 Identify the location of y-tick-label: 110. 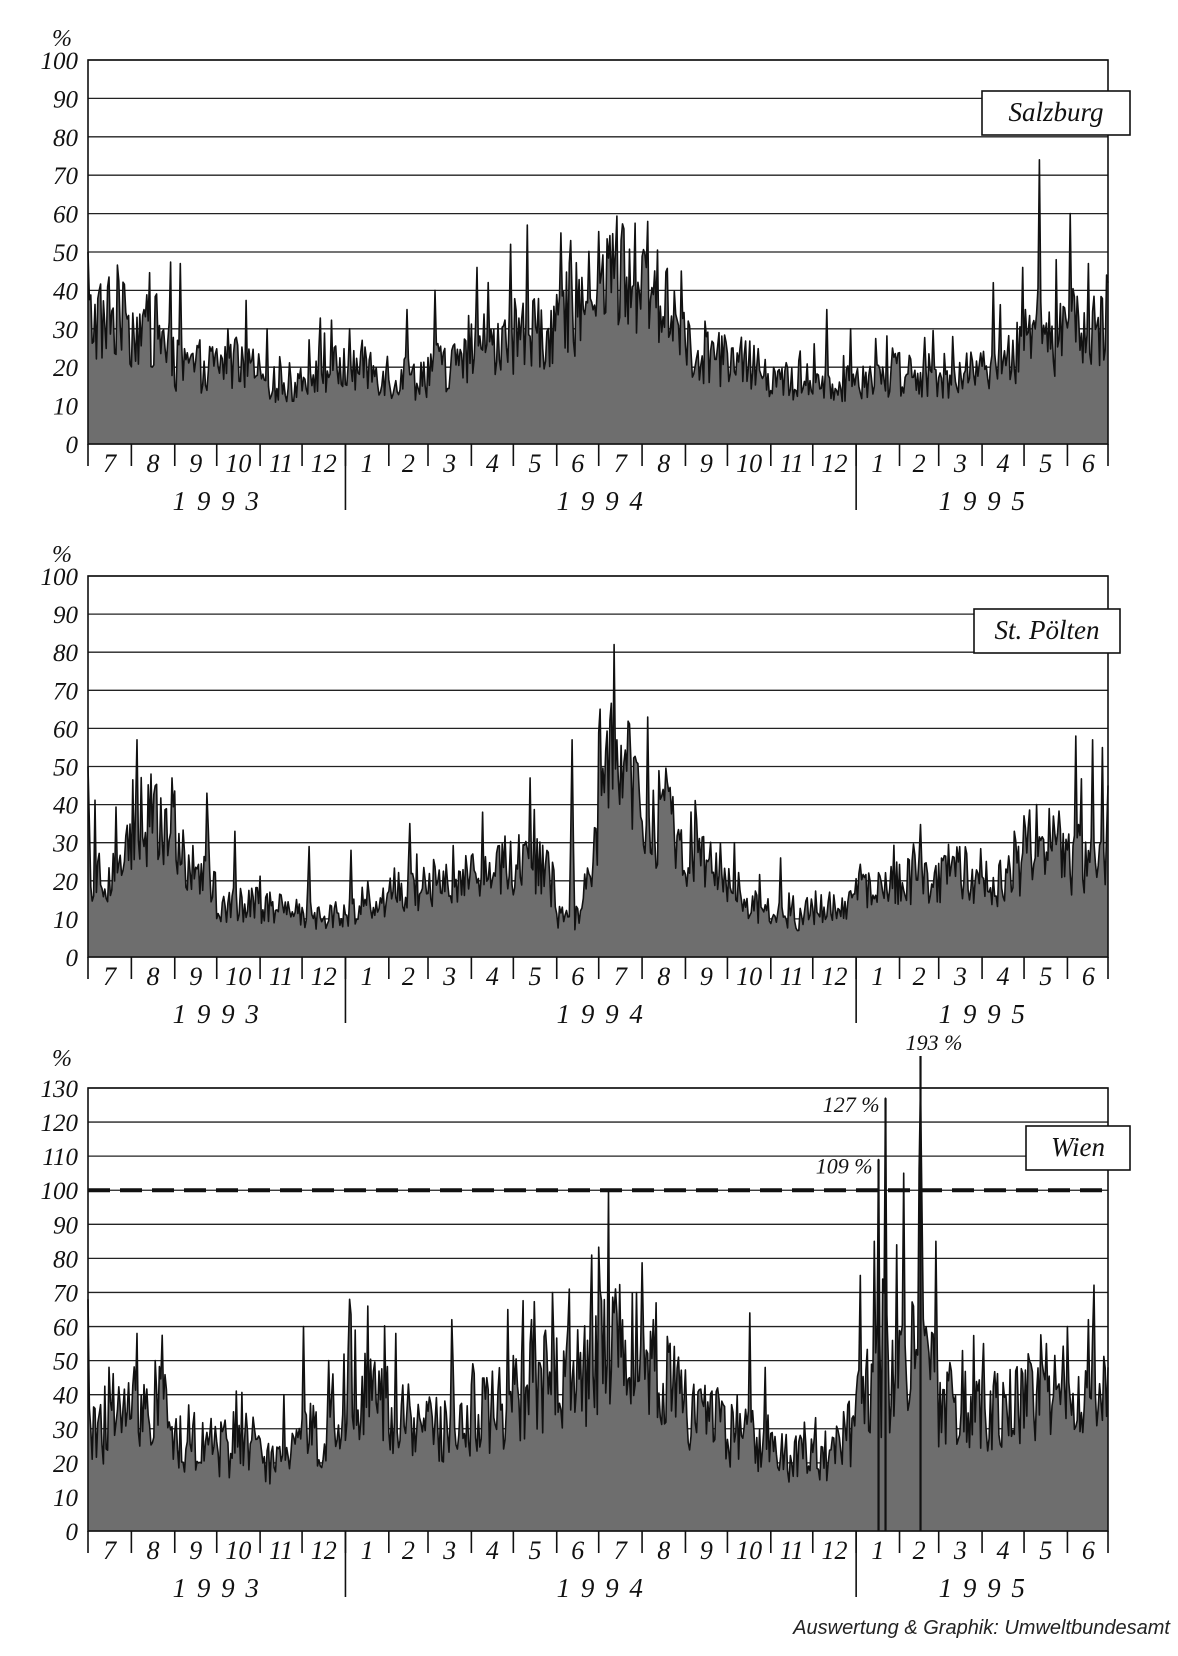
(60, 1157).